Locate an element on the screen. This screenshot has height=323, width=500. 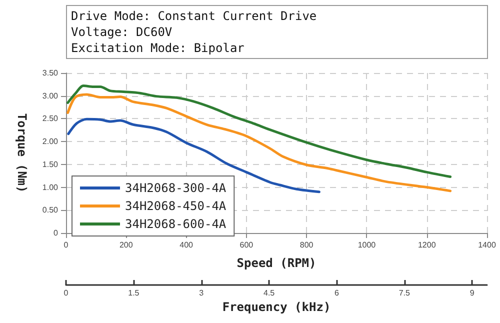
x2-tick-label: 3 is located at coordinates (201, 293).